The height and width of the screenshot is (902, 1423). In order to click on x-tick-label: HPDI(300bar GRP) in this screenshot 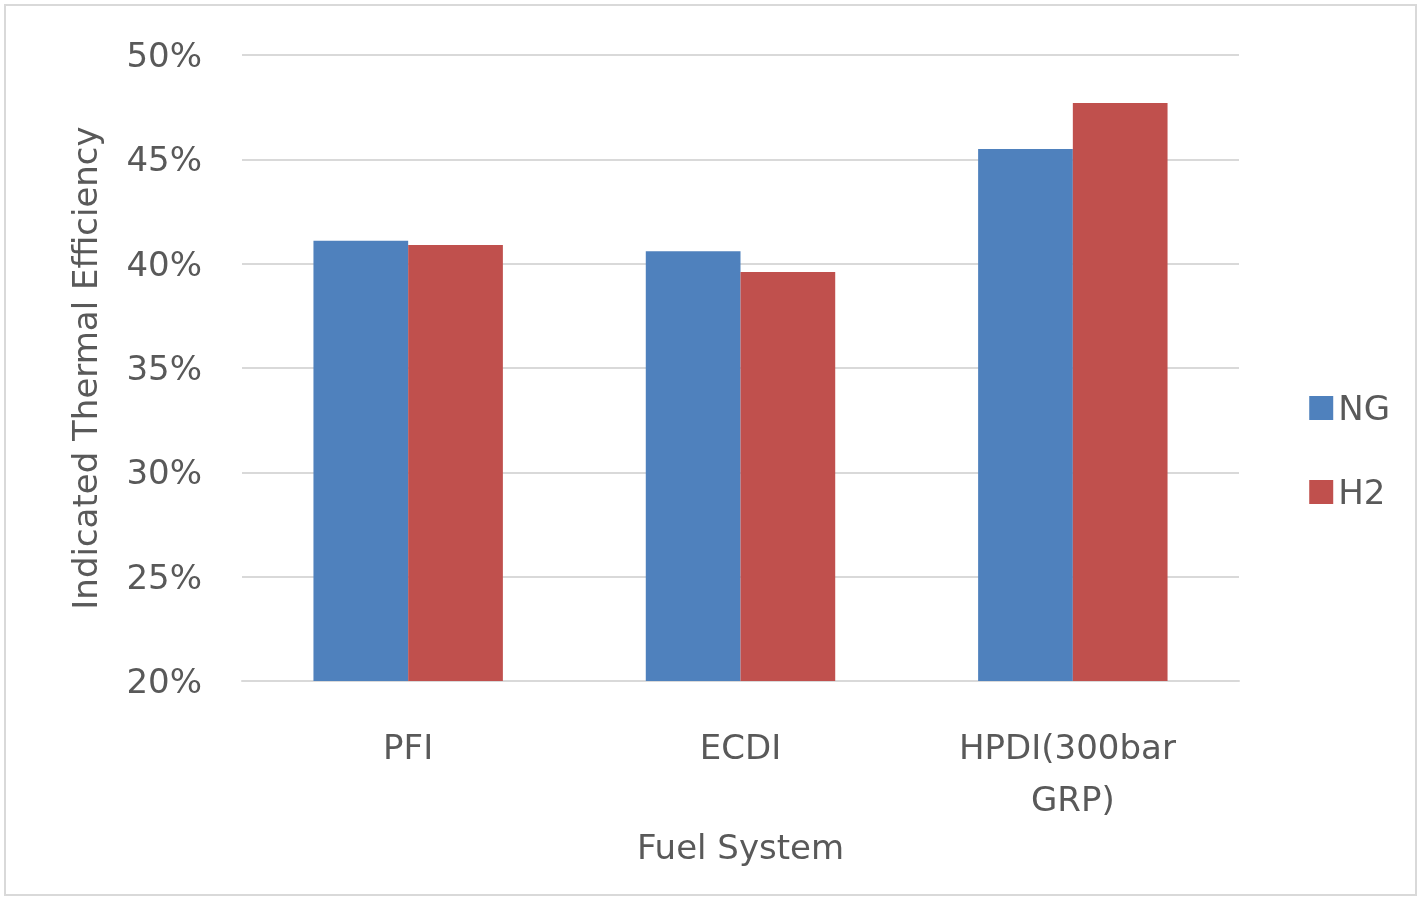, I will do `click(1073, 773)`.